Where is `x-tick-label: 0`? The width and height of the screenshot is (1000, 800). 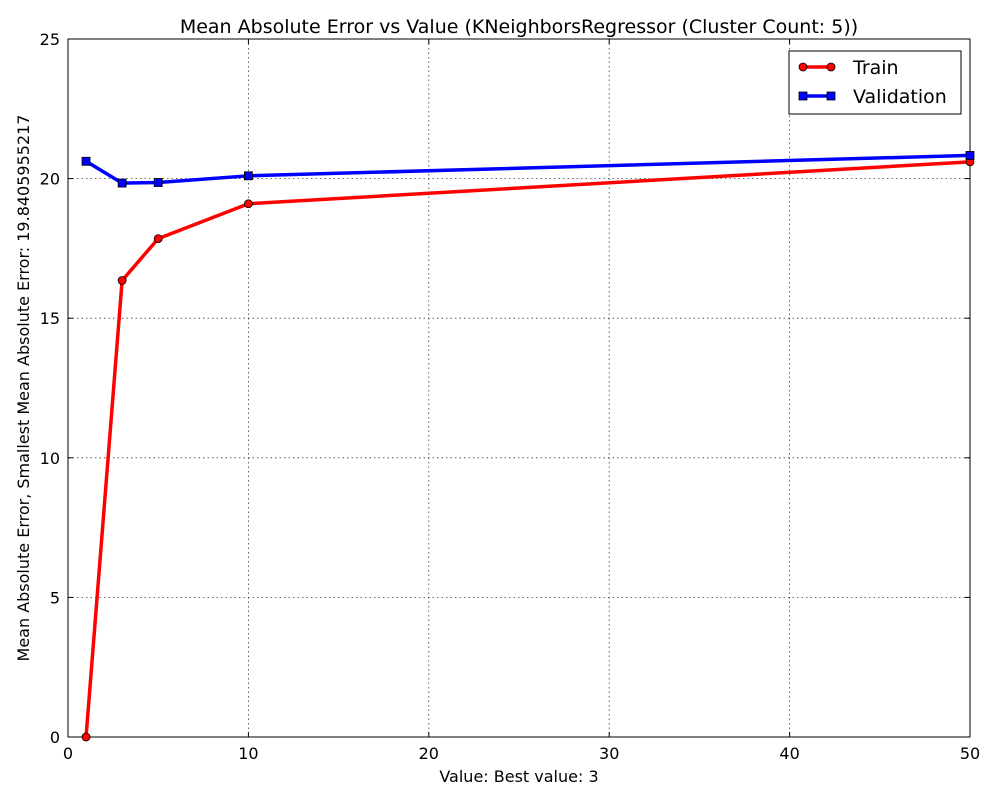 x-tick-label: 0 is located at coordinates (68, 753).